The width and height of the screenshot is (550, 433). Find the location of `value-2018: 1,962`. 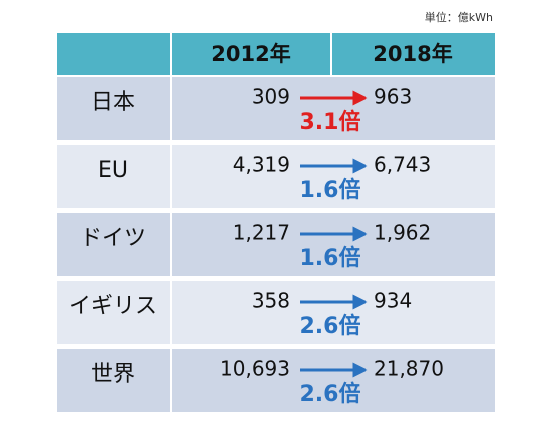

value-2018: 1,962 is located at coordinates (402, 233).